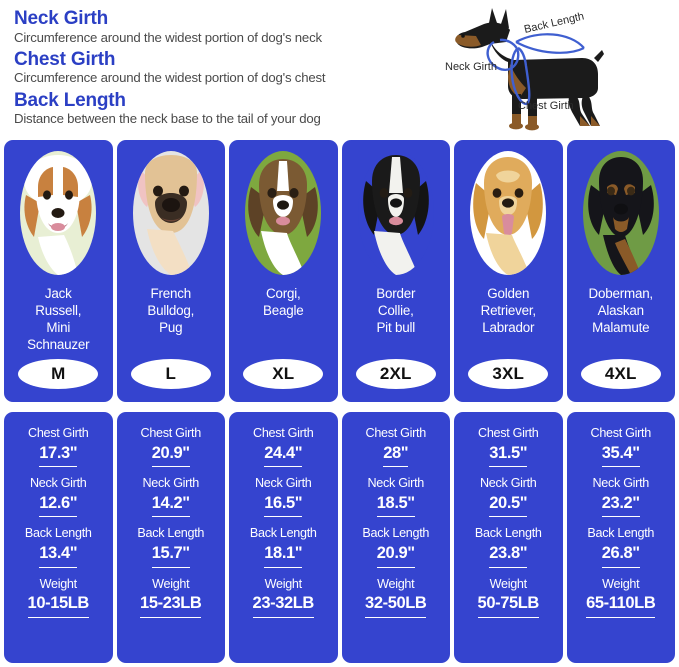  Describe the element at coordinates (283, 302) in the screenshot. I see `breed-name: Corgi, Beagle` at that location.